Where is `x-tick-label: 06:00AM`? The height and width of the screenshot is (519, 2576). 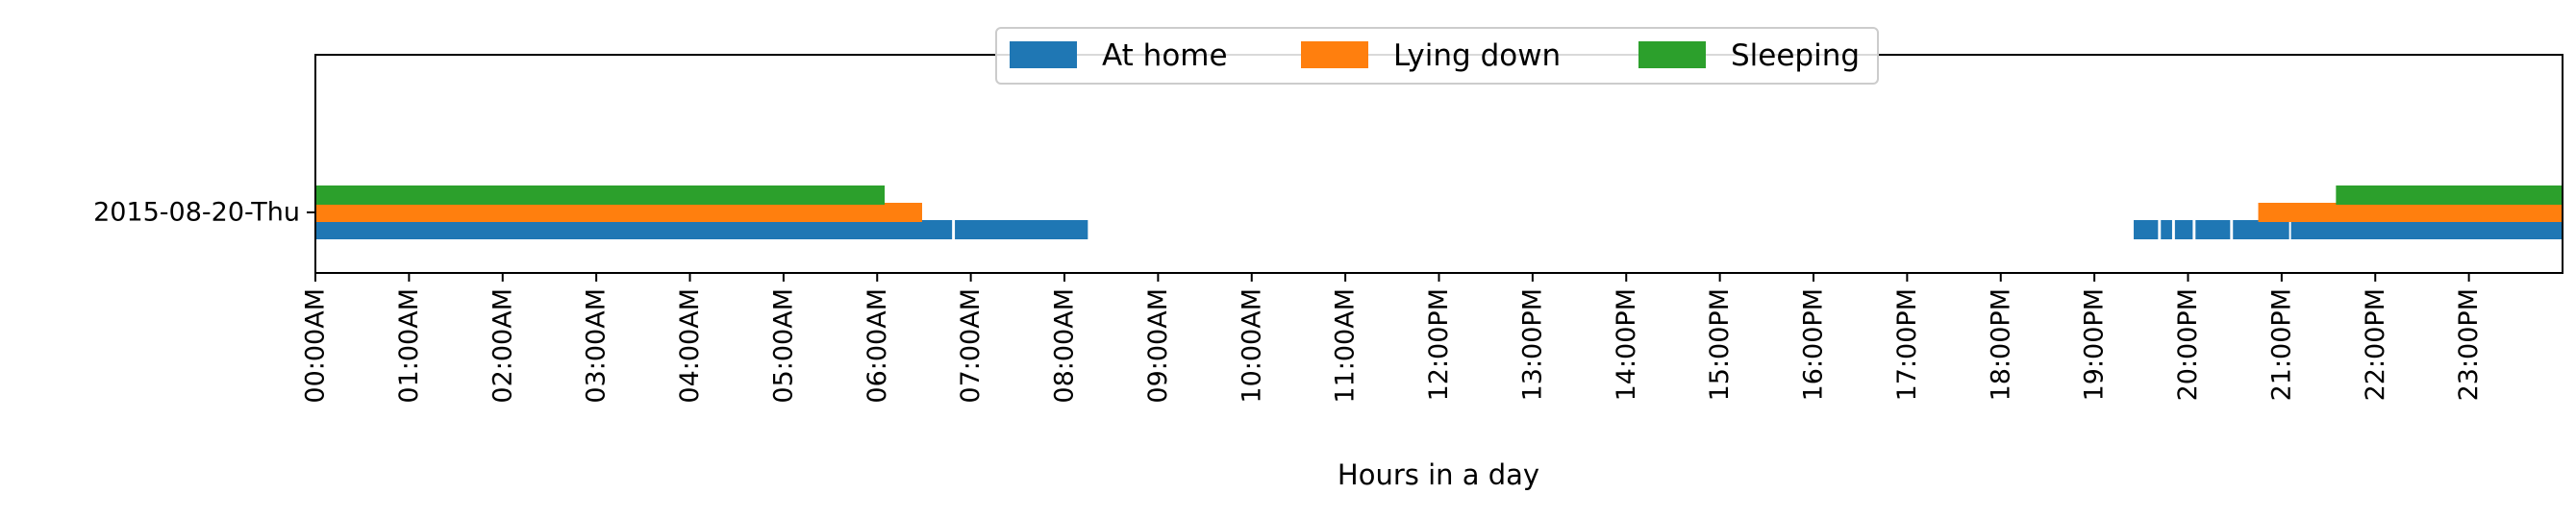 x-tick-label: 06:00AM is located at coordinates (877, 346).